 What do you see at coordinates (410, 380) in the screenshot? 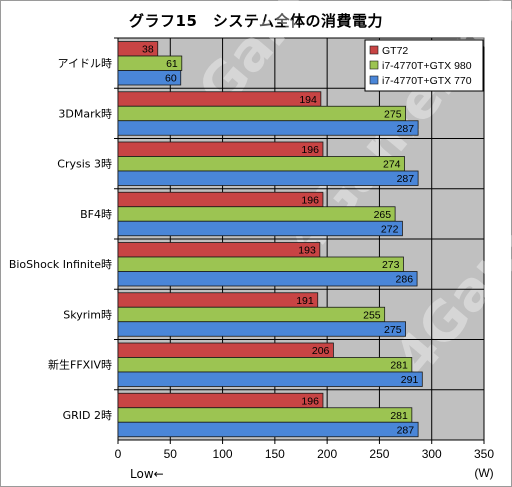
I see `data-label: 291` at bounding box center [410, 380].